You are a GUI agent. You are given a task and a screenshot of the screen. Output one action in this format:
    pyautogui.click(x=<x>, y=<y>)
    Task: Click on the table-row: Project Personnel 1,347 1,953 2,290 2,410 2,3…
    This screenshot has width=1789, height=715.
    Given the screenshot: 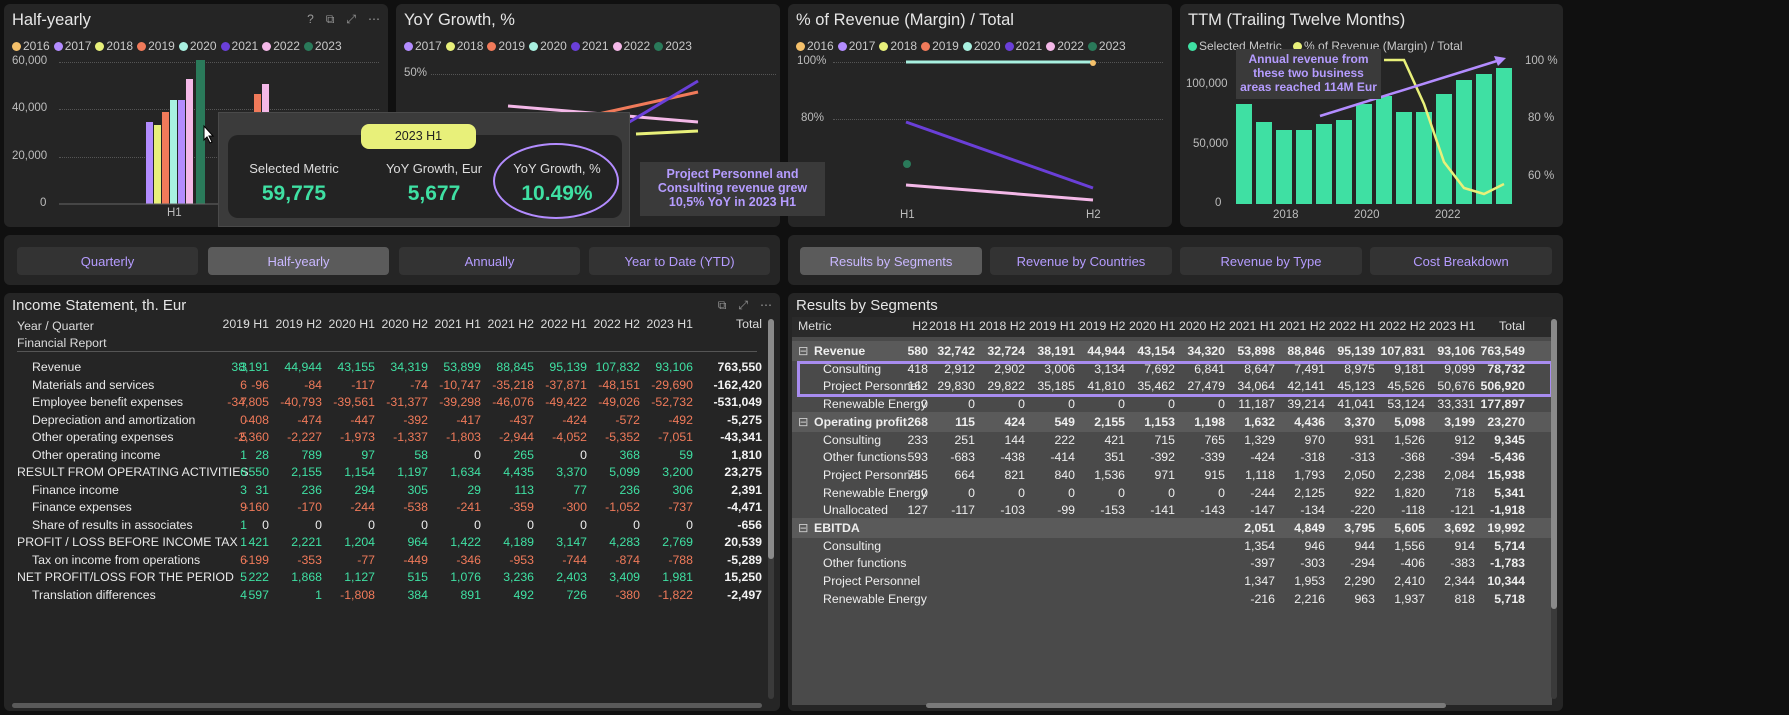 What is the action you would take?
    pyautogui.click(x=1172, y=581)
    